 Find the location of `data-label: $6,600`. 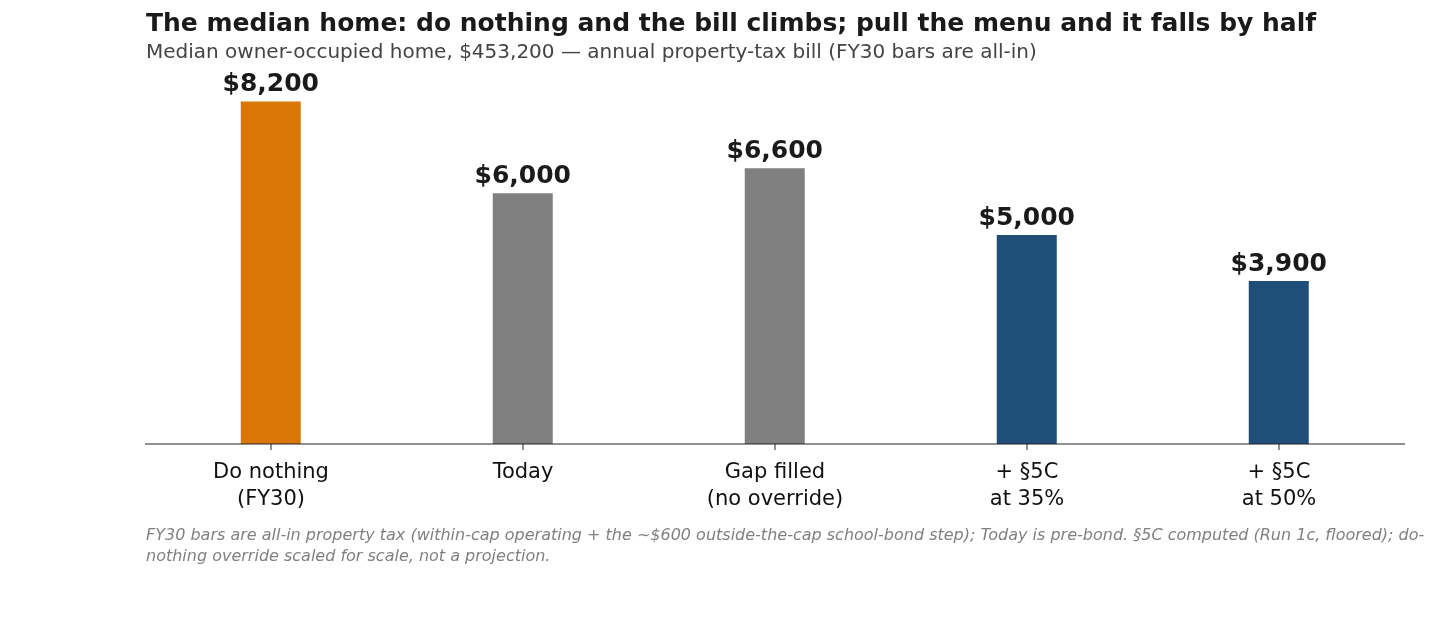

data-label: $6,600 is located at coordinates (774, 150).